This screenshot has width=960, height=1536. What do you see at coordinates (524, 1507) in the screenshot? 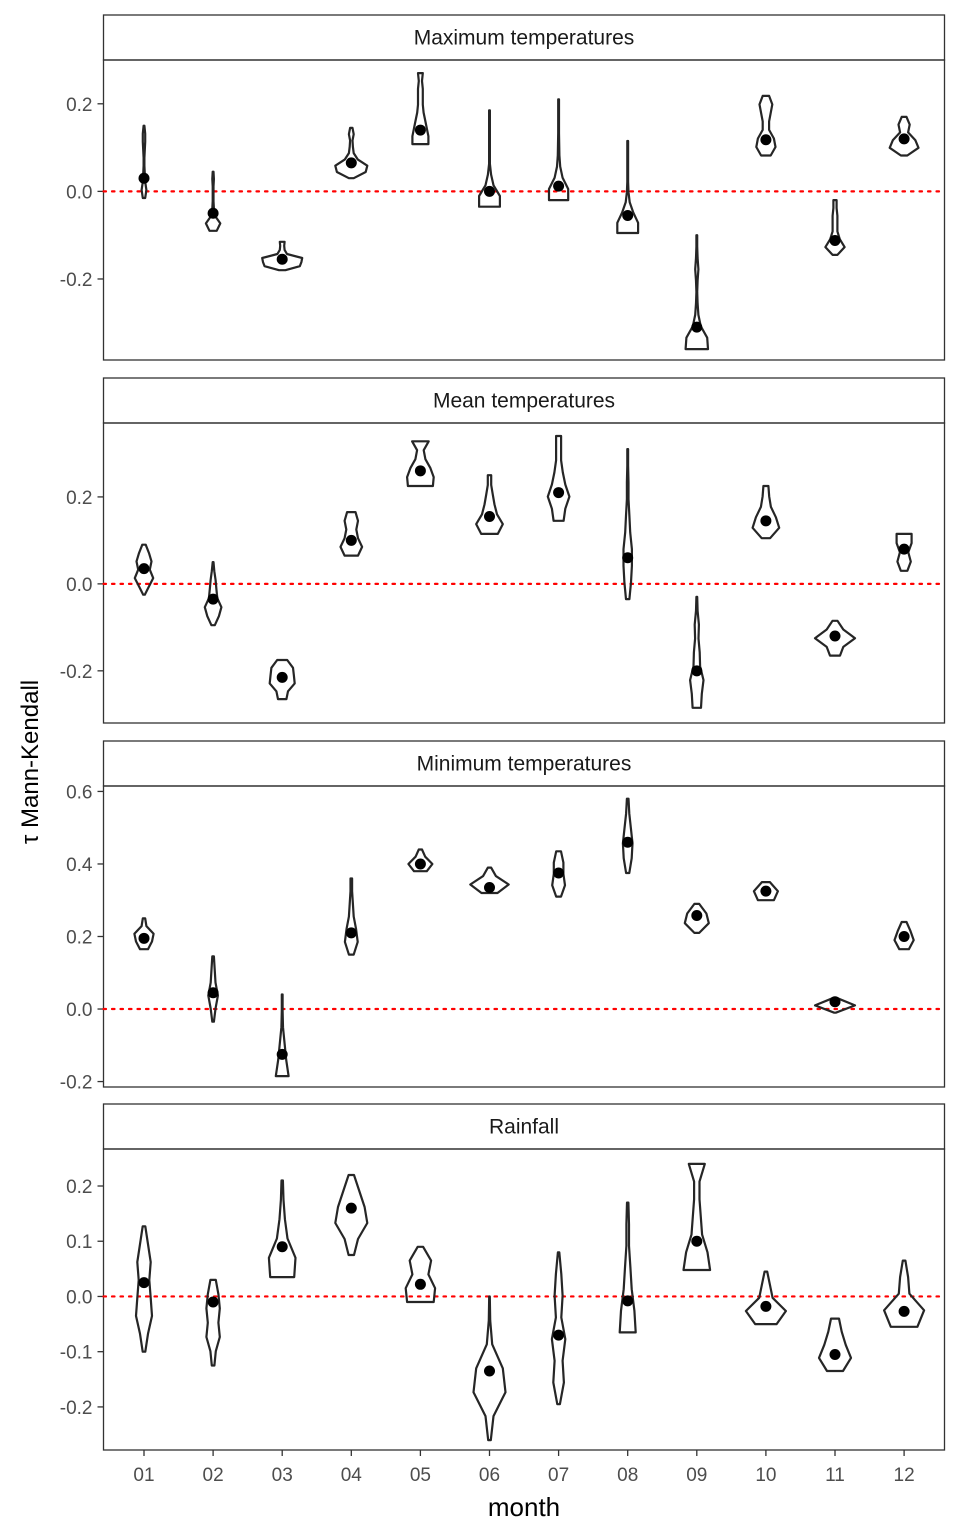
I see `x-axis-title: month` at bounding box center [524, 1507].